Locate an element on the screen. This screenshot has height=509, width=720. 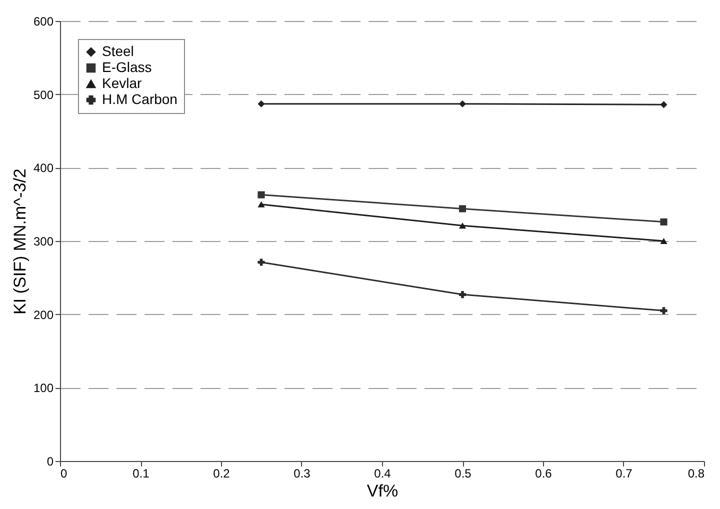
y-tick-label: 400 is located at coordinates (43, 168).